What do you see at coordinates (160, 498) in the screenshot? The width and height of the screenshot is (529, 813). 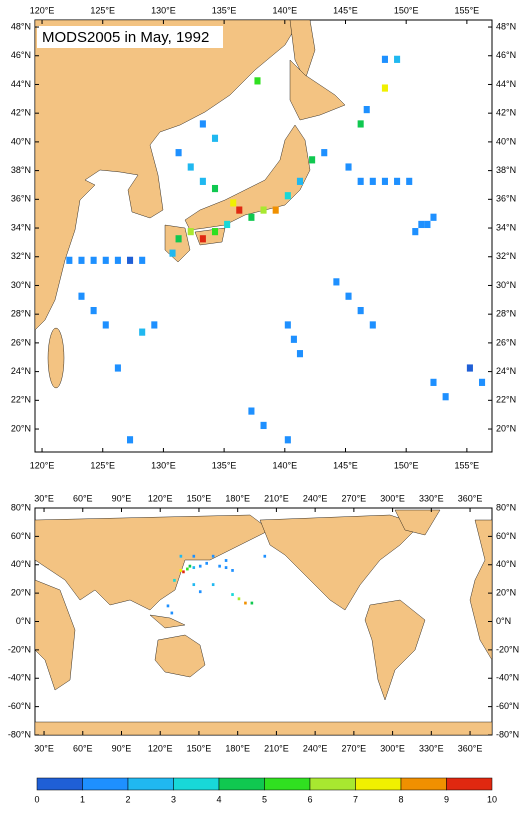 I see `lon-label: 120°E` at bounding box center [160, 498].